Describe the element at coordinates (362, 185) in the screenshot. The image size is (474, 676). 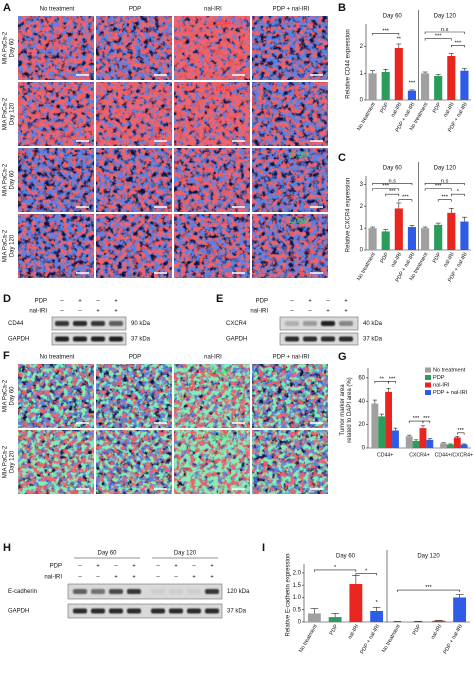
I see `y-tick-label: 3` at that location.